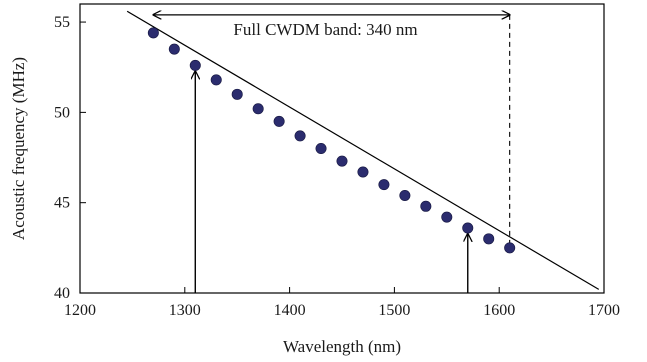 The height and width of the screenshot is (362, 647). Describe the element at coordinates (62, 22) in the screenshot. I see `y-tick-label: 55` at that location.